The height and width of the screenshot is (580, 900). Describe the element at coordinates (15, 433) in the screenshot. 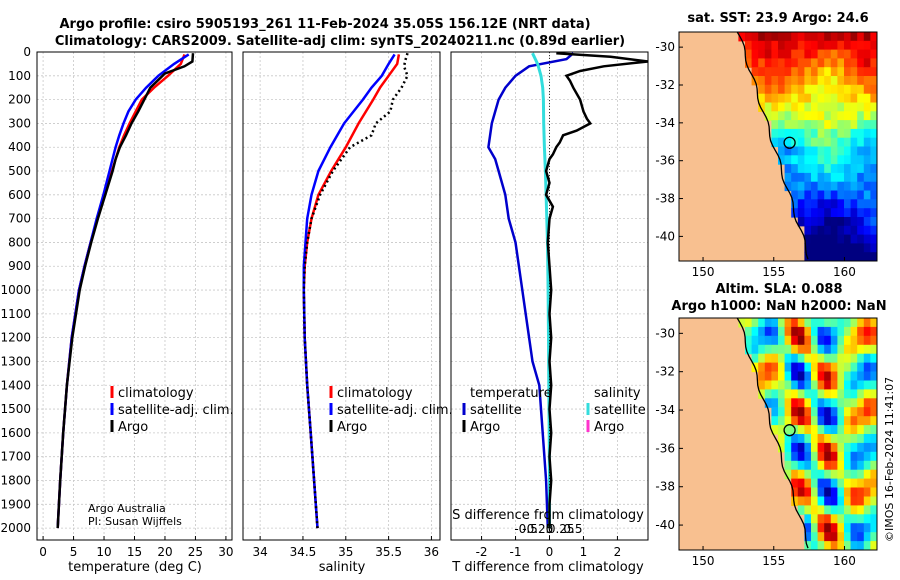

I see `y-tick-label: 1600` at that location.